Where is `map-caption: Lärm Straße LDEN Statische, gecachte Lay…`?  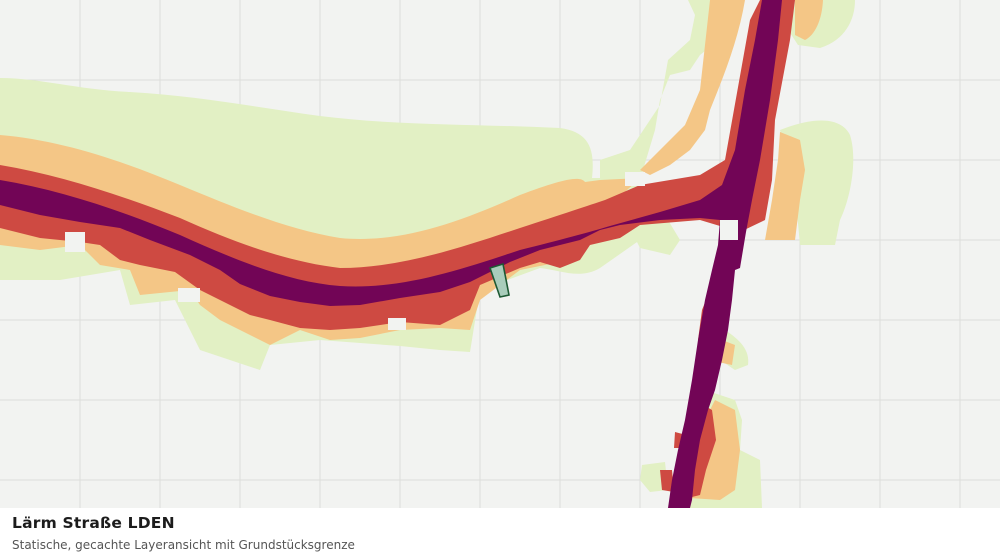 map-caption: Lärm Straße LDEN Statische, gecachte Lay… is located at coordinates (500, 534).